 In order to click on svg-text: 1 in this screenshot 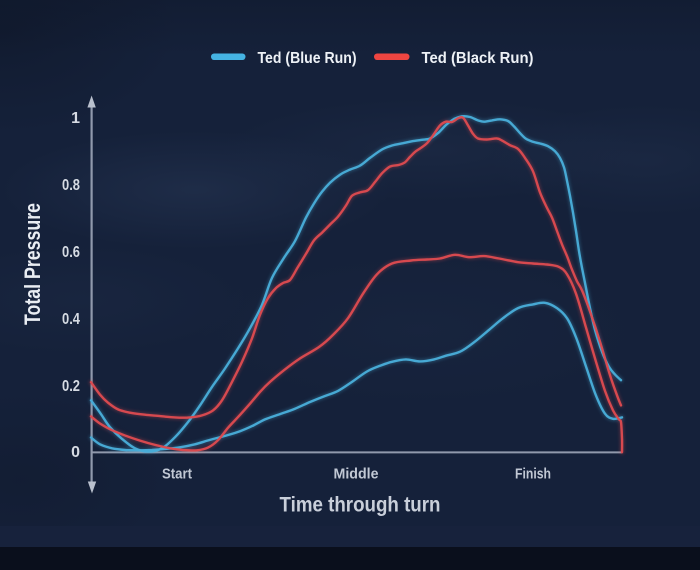, I will do `click(75, 118)`.